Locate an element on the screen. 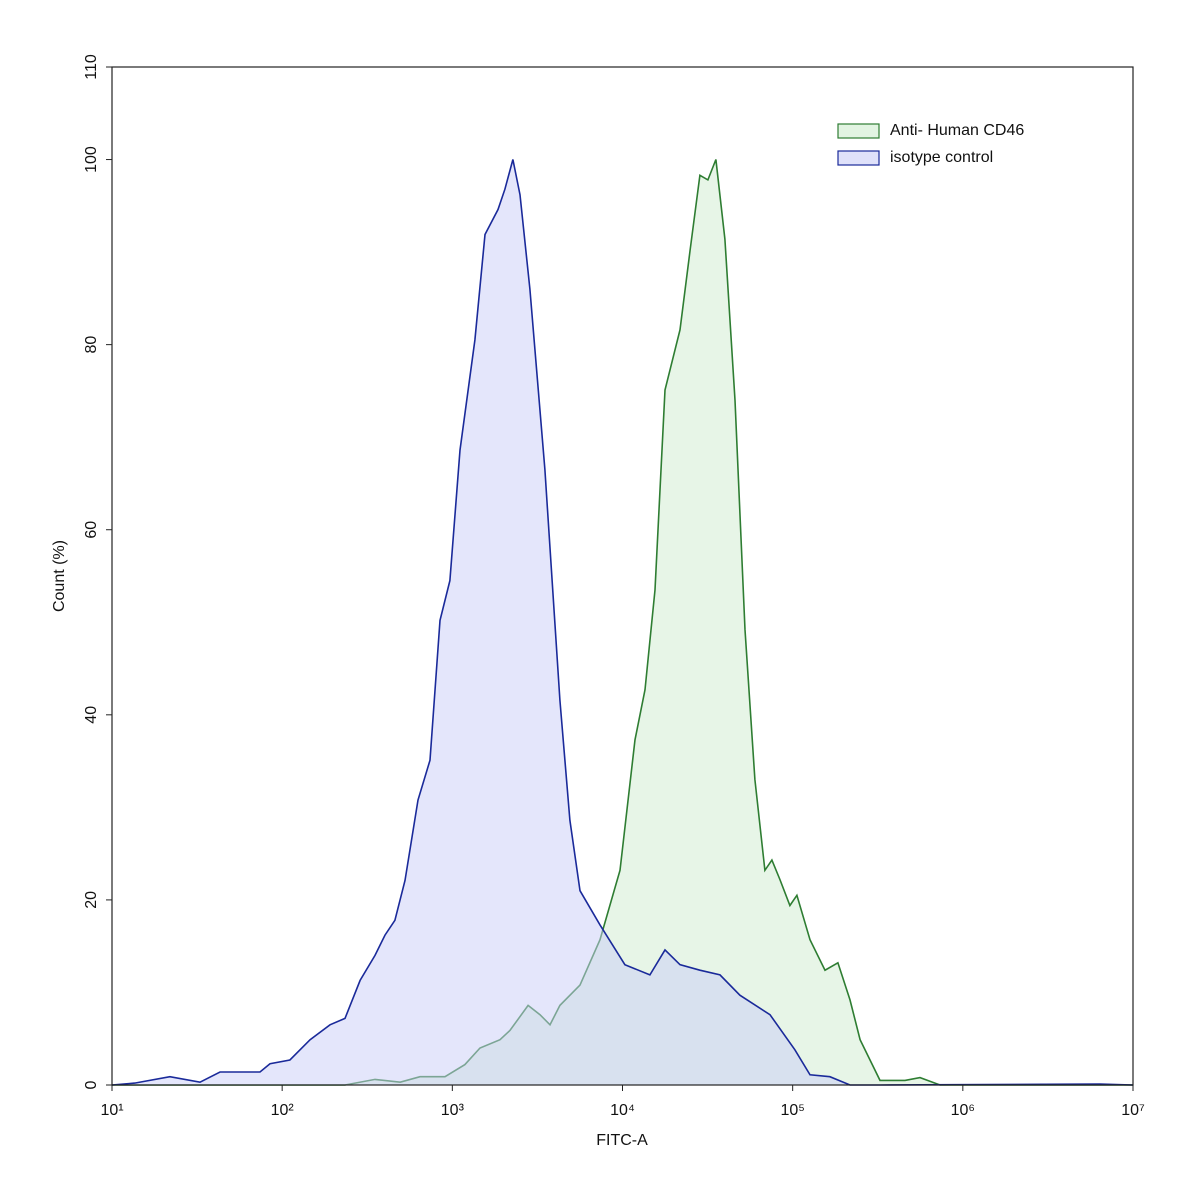 The height and width of the screenshot is (1198, 1197). x-tick-label: 10⁶ is located at coordinates (963, 1110).